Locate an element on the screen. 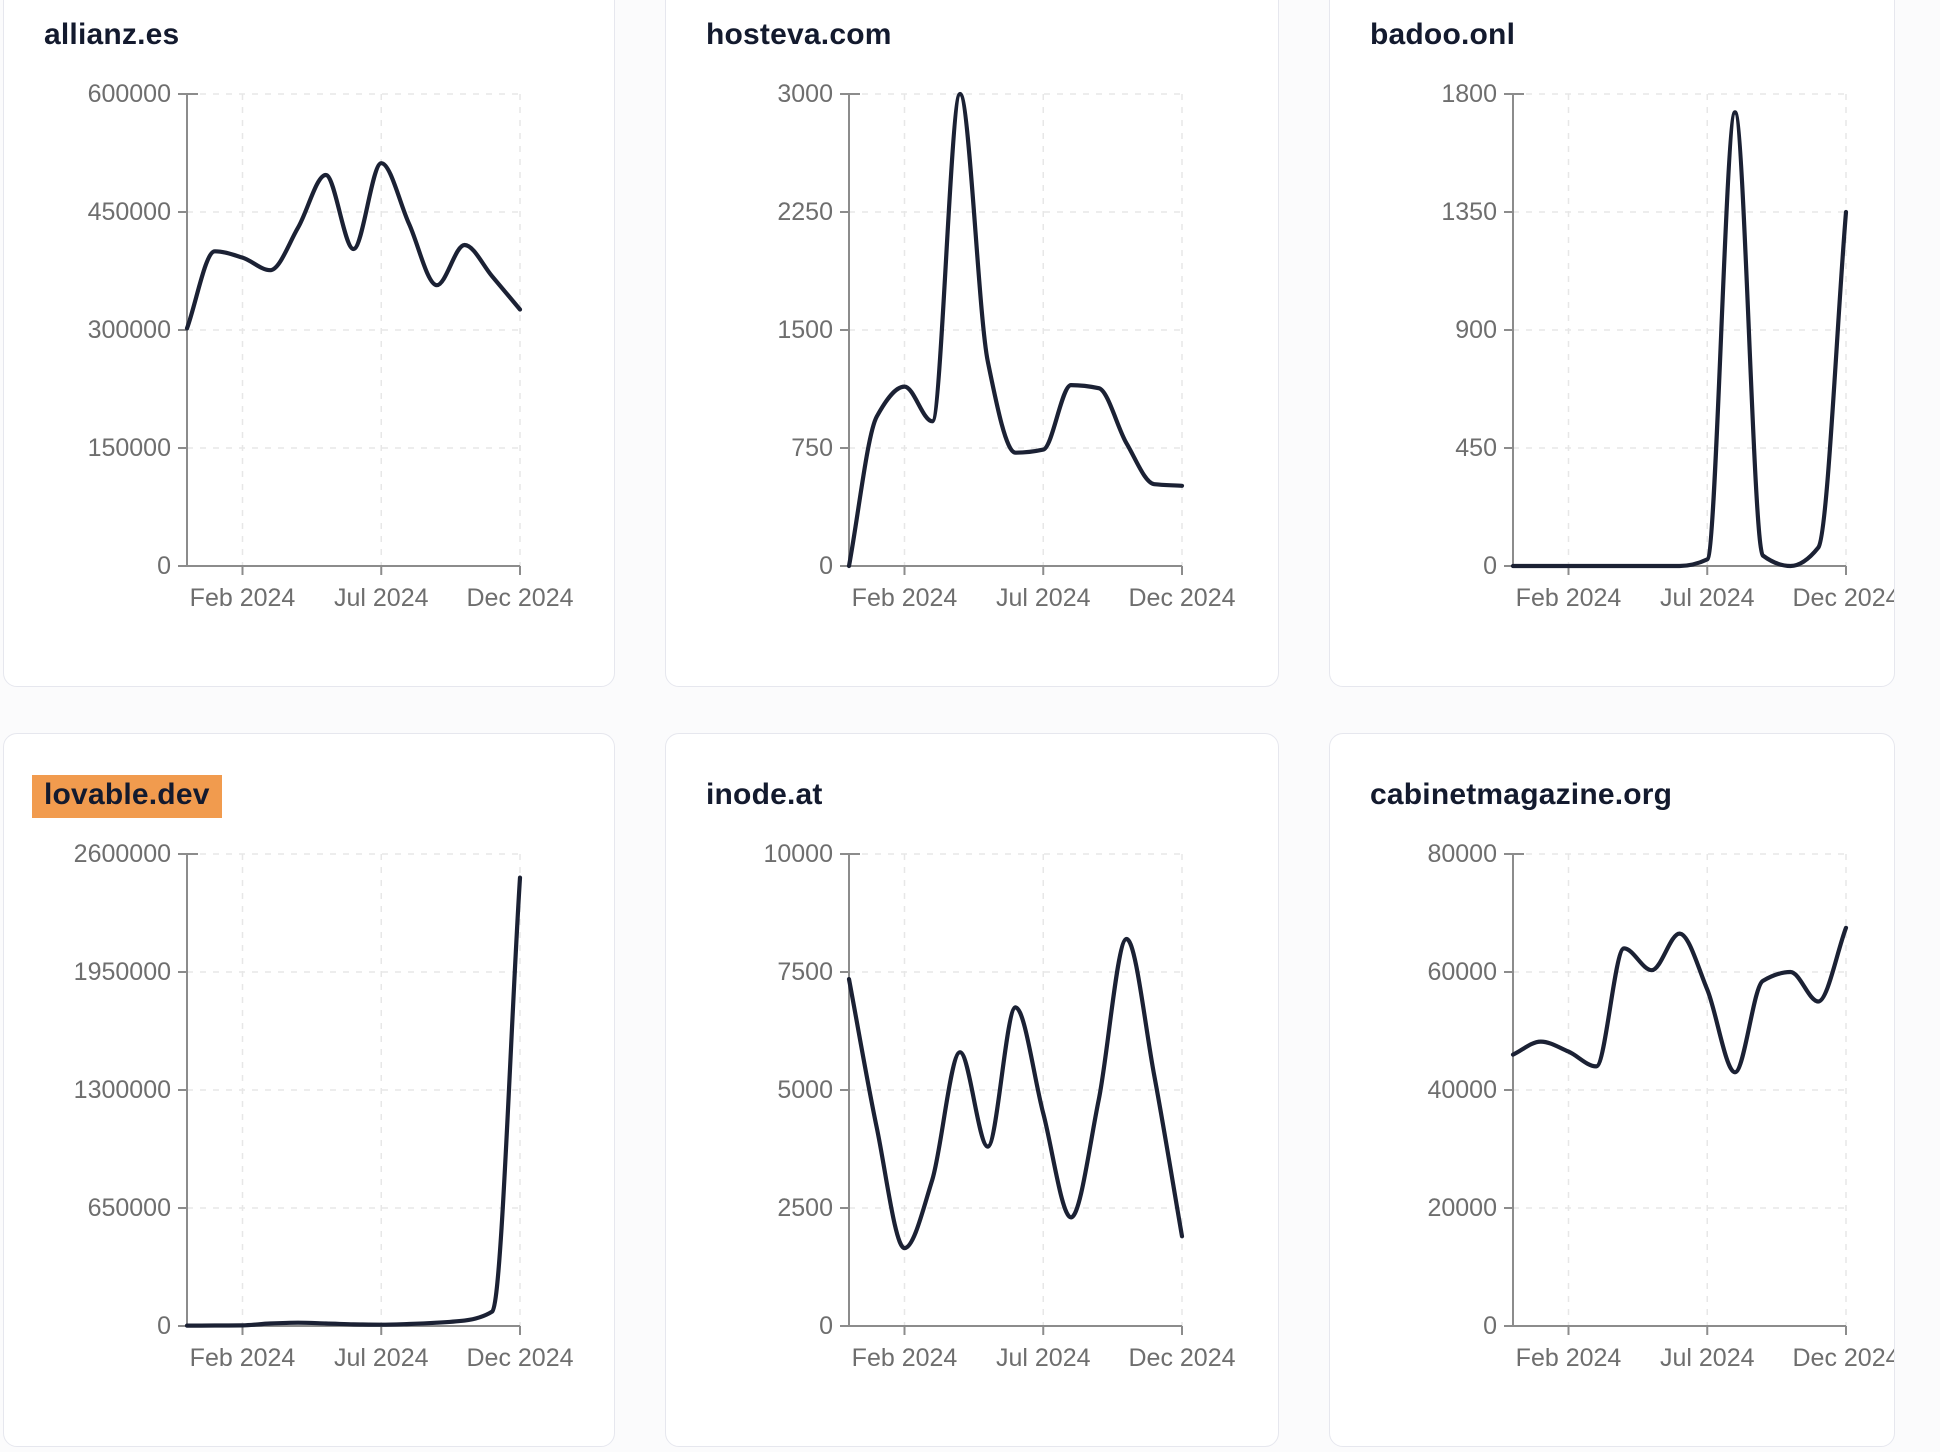 This screenshot has width=1940, height=1452. svg-text: 1350 is located at coordinates (1469, 212).